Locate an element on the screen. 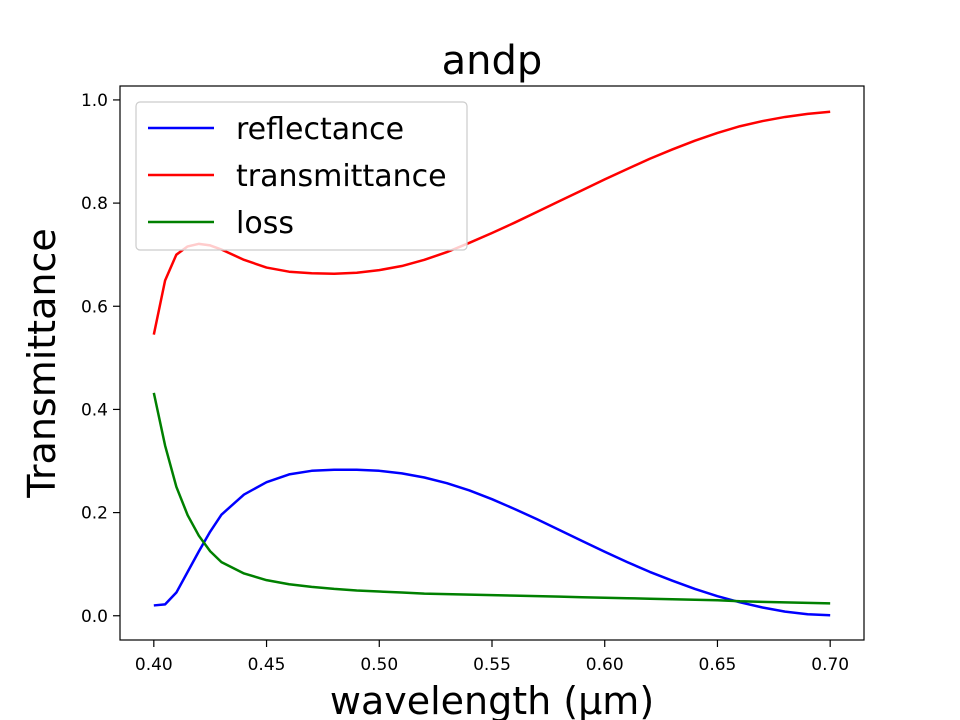  legend: reflectance transmittance loss is located at coordinates (301, 176).